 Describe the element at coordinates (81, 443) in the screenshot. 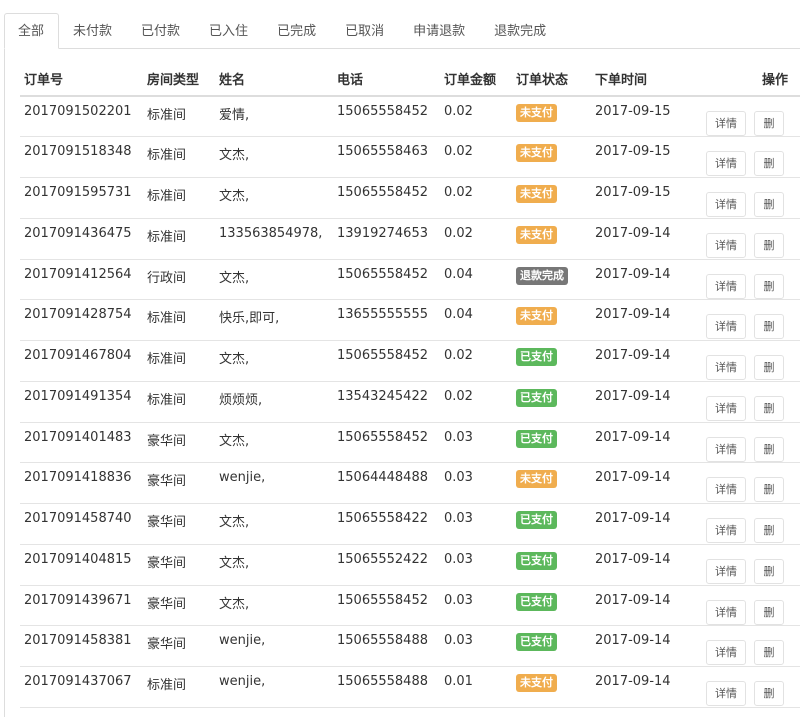

I see `order-id-cell: 2017091401483` at that location.